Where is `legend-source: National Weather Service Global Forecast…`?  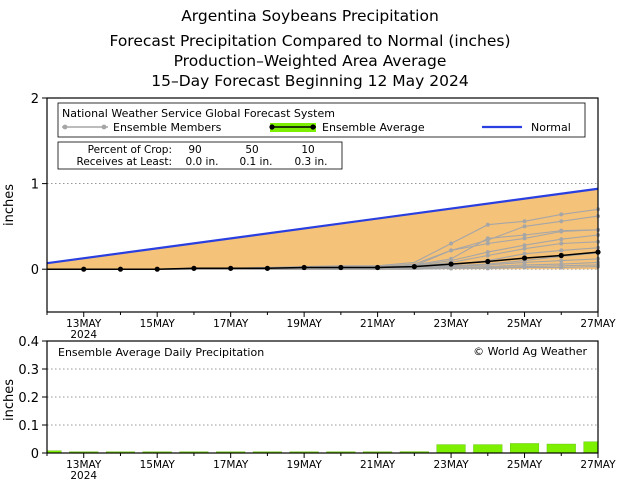
legend-source: National Weather Service Global Forecast… is located at coordinates (198, 113).